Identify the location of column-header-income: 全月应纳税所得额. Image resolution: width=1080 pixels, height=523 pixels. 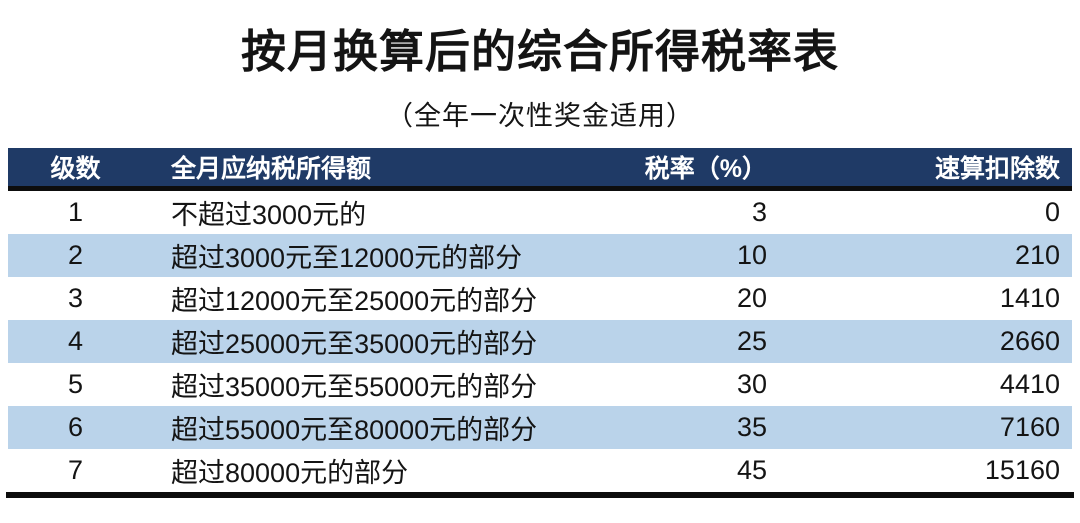
(353, 169).